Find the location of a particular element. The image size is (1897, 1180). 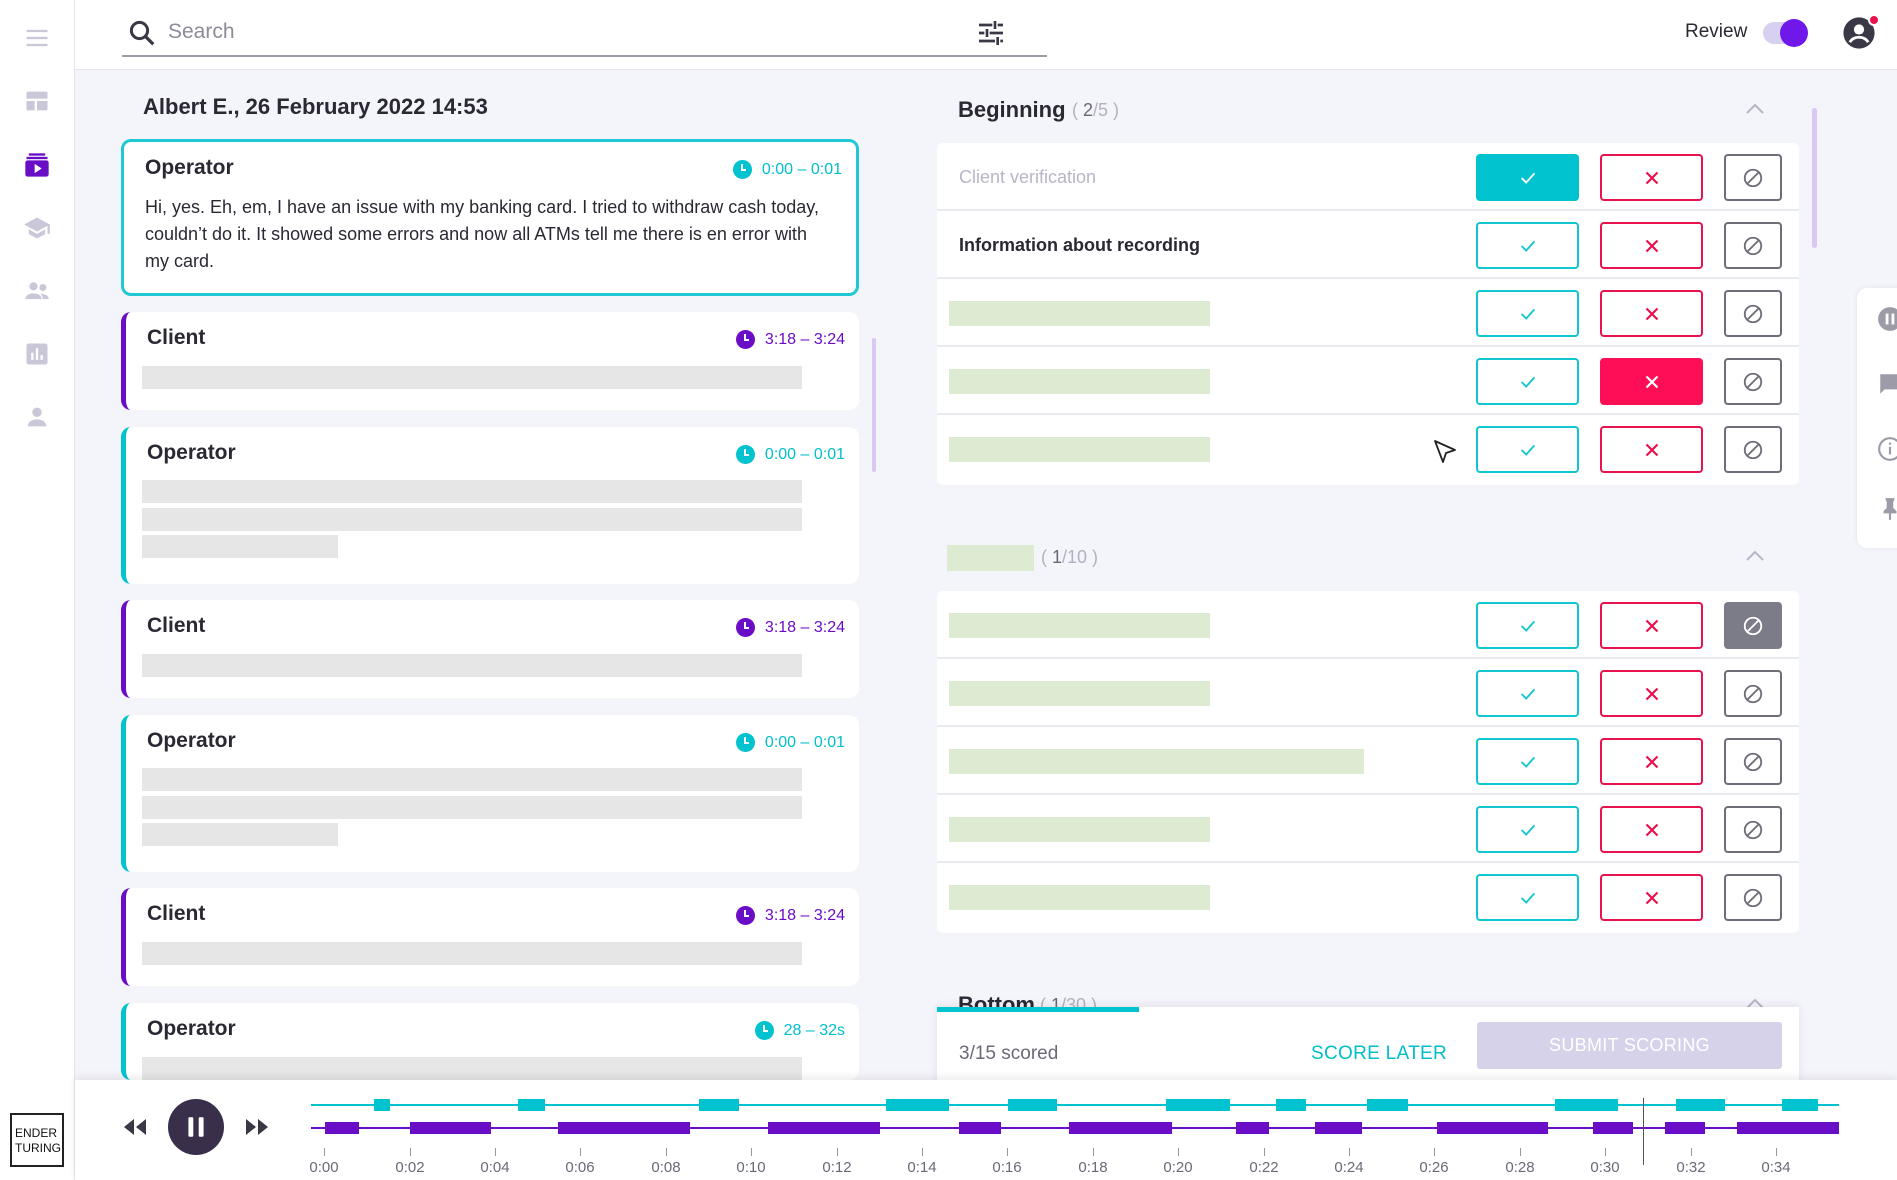

score-later-button: SCORE LATER is located at coordinates (1379, 1053).